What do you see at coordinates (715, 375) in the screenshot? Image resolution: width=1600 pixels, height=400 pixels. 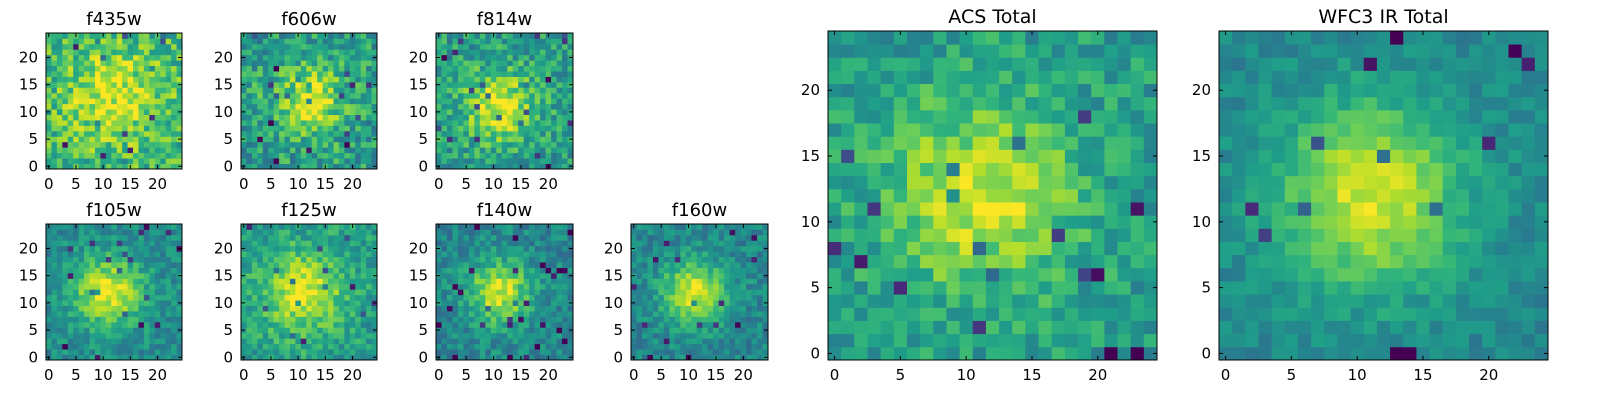 I see `x-tick-label: 15` at bounding box center [715, 375].